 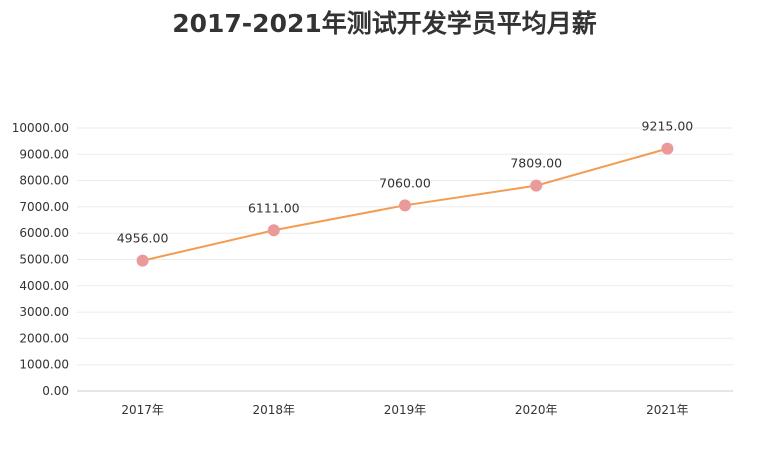 What do you see at coordinates (405, 410) in the screenshot?
I see `x-tick-label: 2019年` at bounding box center [405, 410].